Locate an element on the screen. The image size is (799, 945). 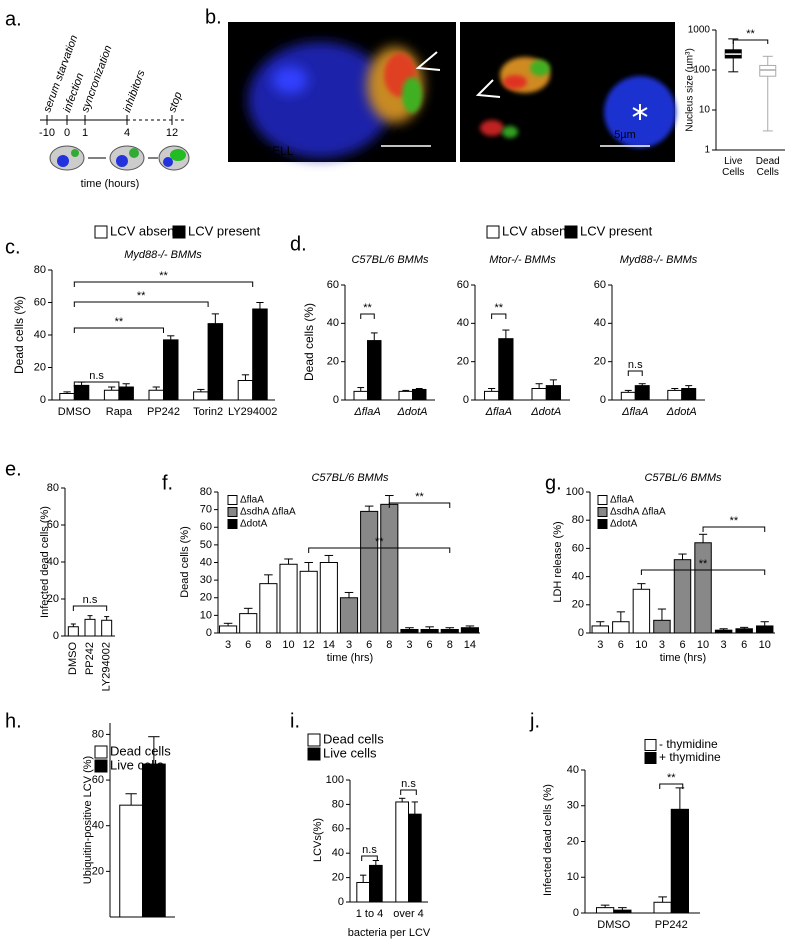
x-tick-label: 1 to 4 is located at coordinates (370, 914).